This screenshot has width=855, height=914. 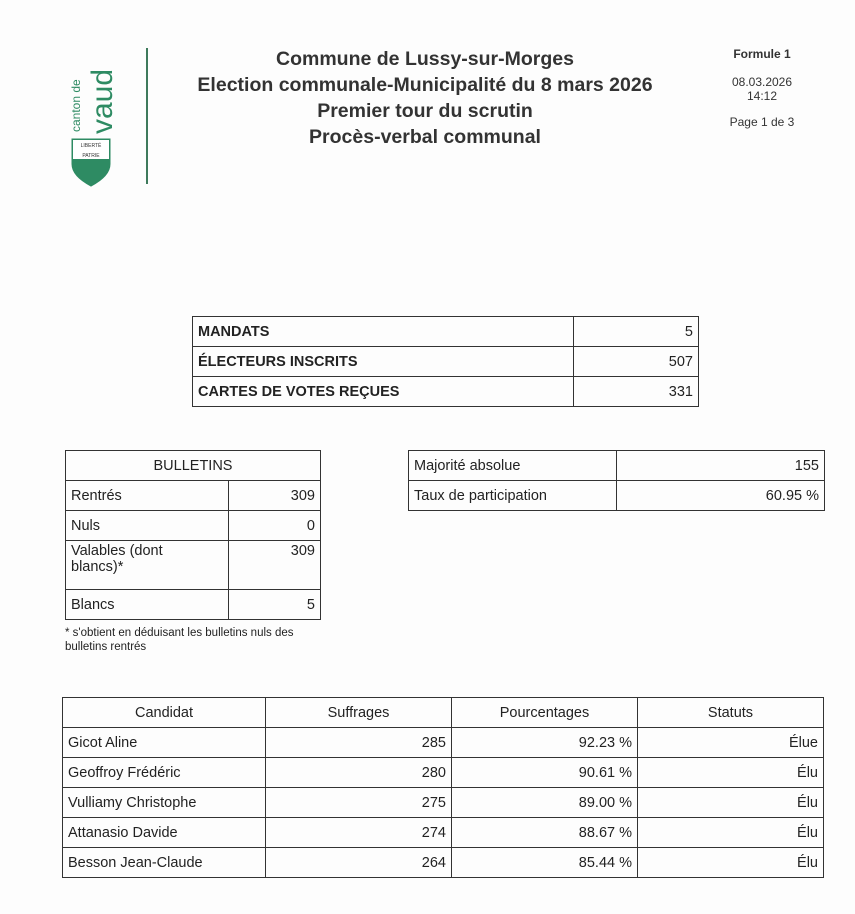 What do you see at coordinates (383, 361) in the screenshot?
I see `label: ÉLECTEURS INSCRITS` at bounding box center [383, 361].